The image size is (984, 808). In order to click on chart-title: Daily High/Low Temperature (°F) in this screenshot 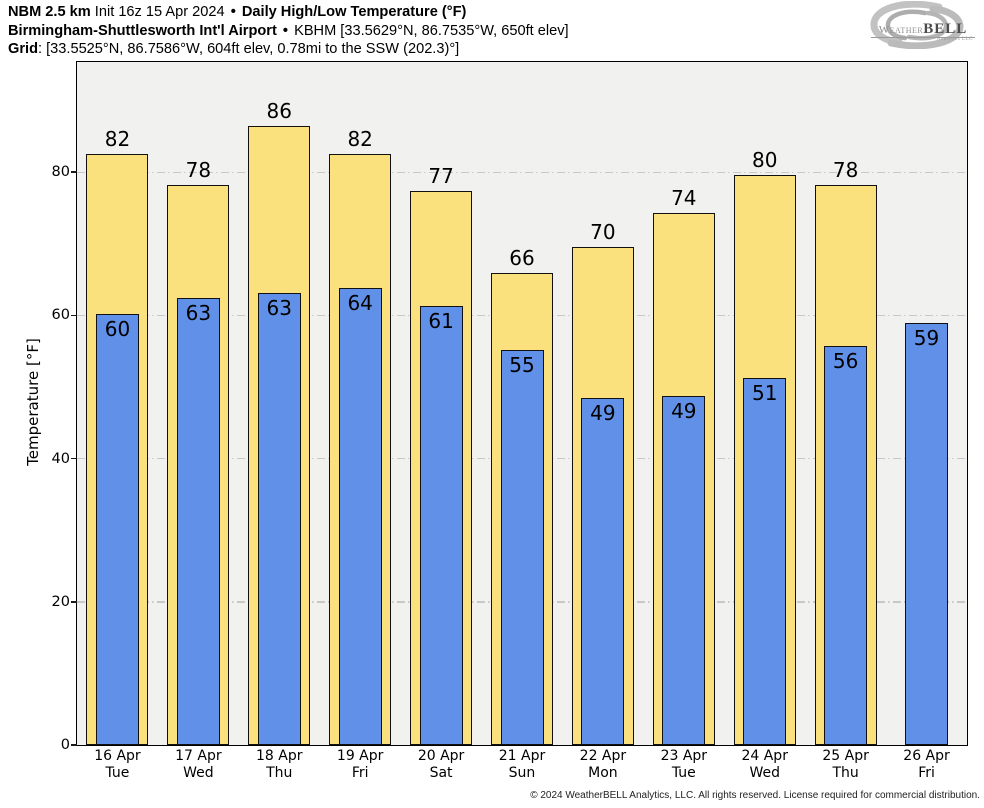, I will do `click(354, 12)`.